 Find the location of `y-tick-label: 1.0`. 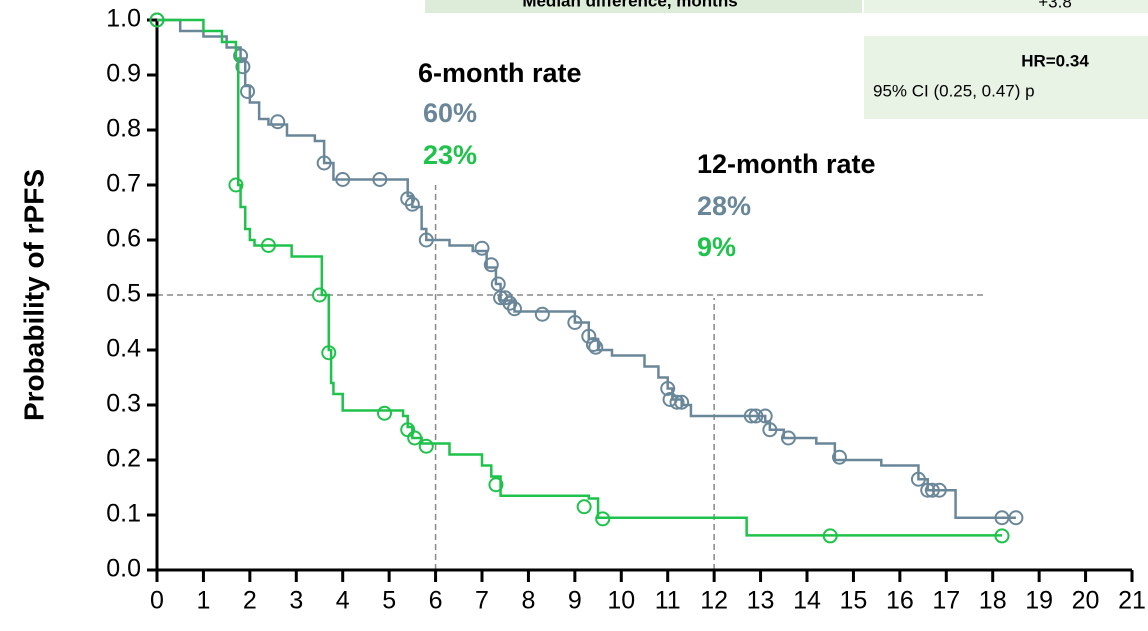

y-tick-label: 1.0 is located at coordinates (123, 19).